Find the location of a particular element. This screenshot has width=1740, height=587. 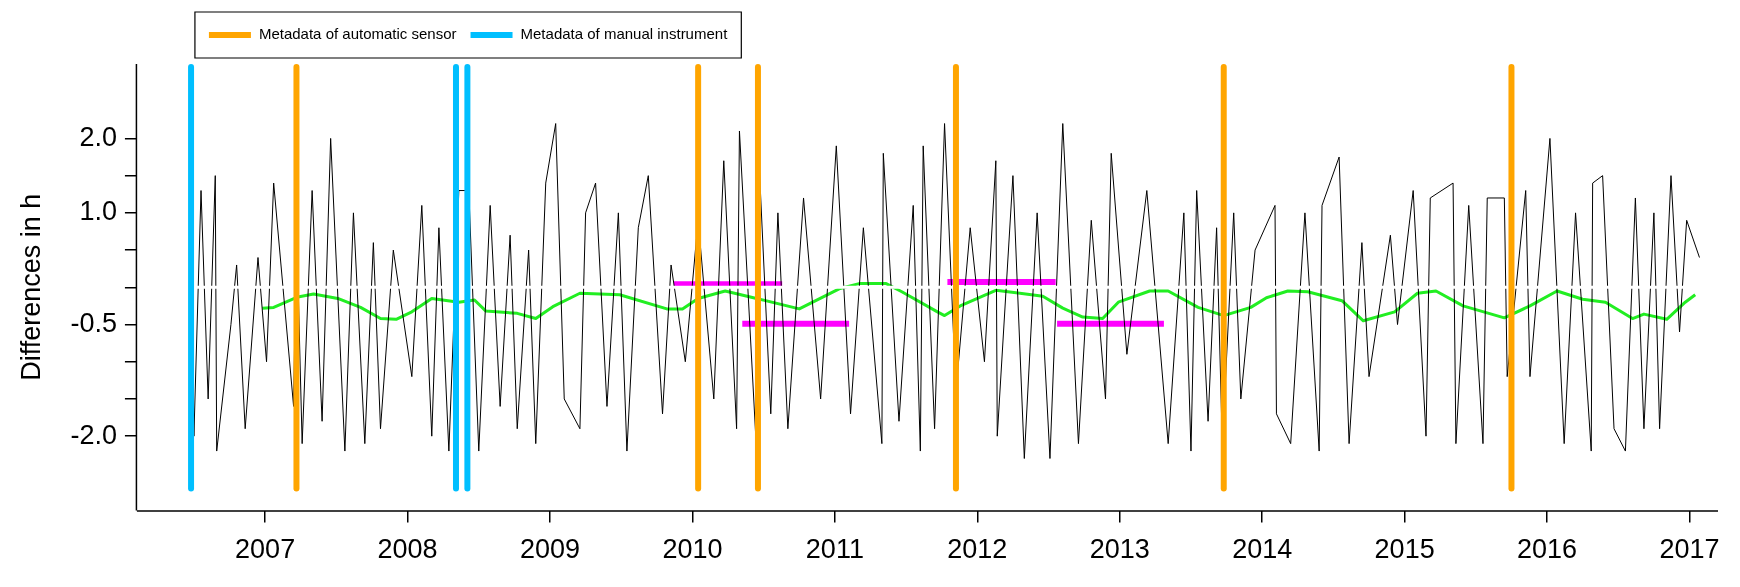

y-tick-label: 1.0 is located at coordinates (98, 211).